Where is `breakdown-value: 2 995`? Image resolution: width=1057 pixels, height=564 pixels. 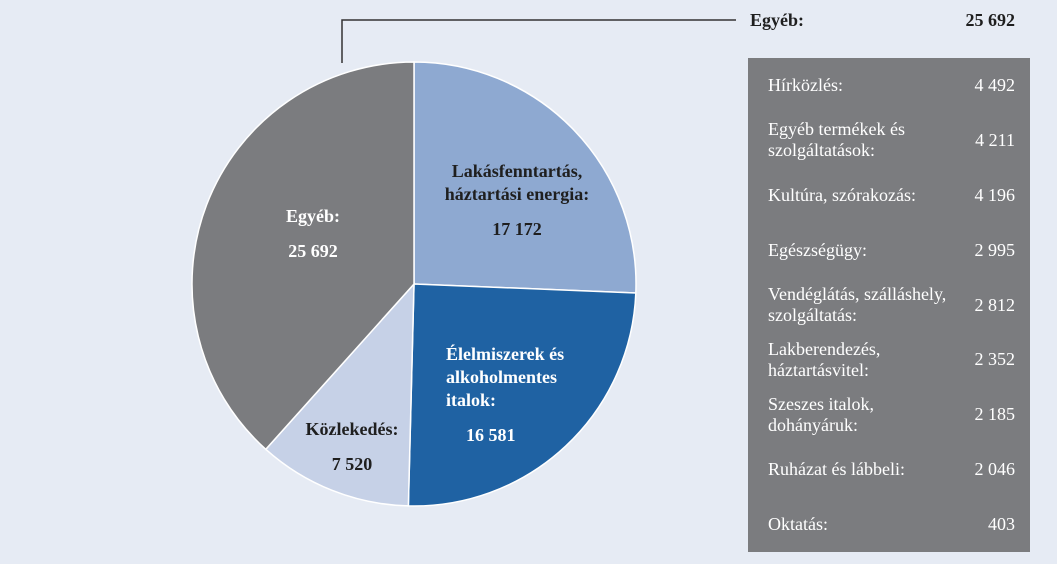
breakdown-value: 2 995 is located at coordinates (995, 249).